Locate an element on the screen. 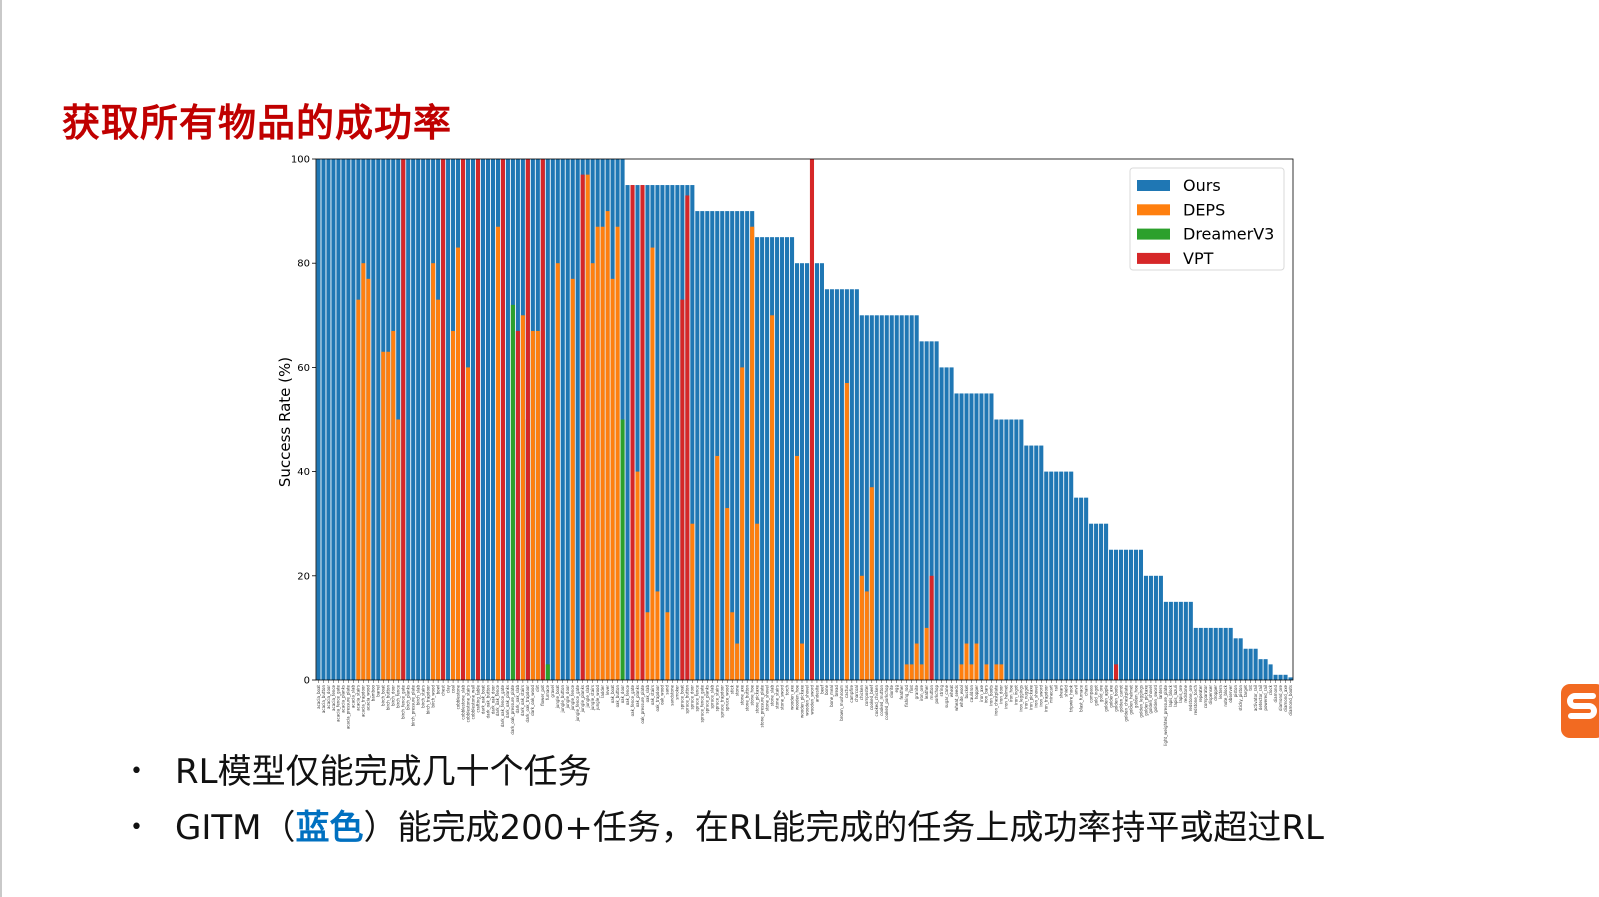 The image size is (1599, 897). x-tick-label: jungle_boat is located at coordinates (557, 697).